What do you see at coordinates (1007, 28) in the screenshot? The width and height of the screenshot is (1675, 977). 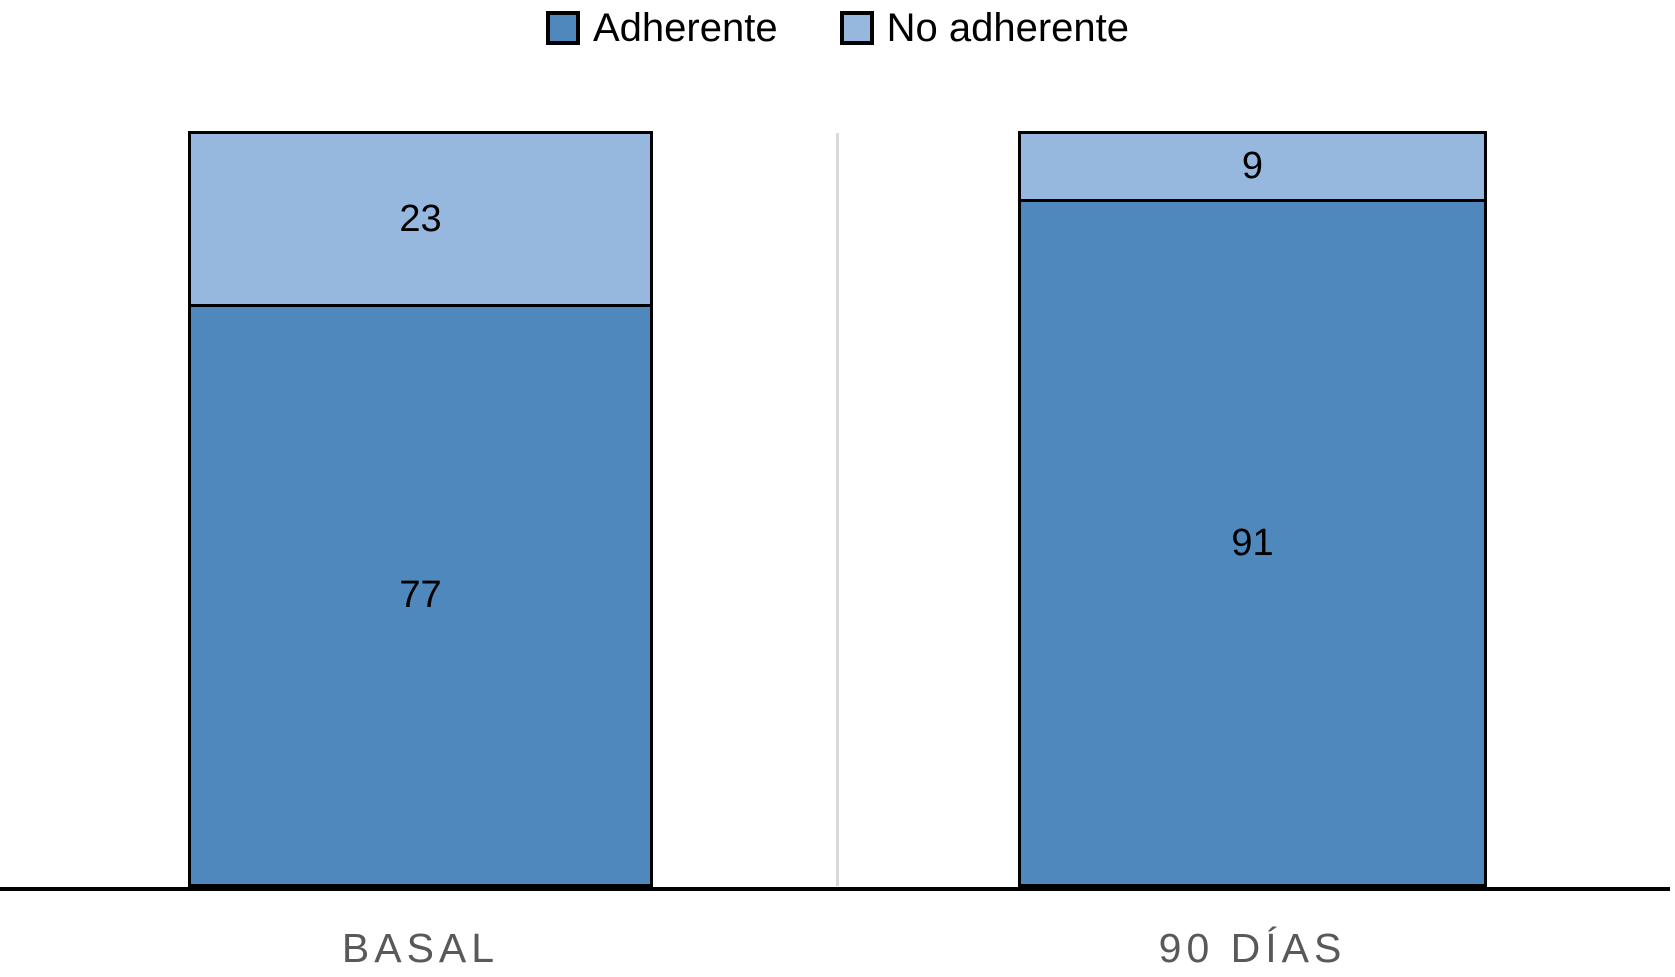 I see `legend-label-no-adherente: No adherente` at bounding box center [1007, 28].